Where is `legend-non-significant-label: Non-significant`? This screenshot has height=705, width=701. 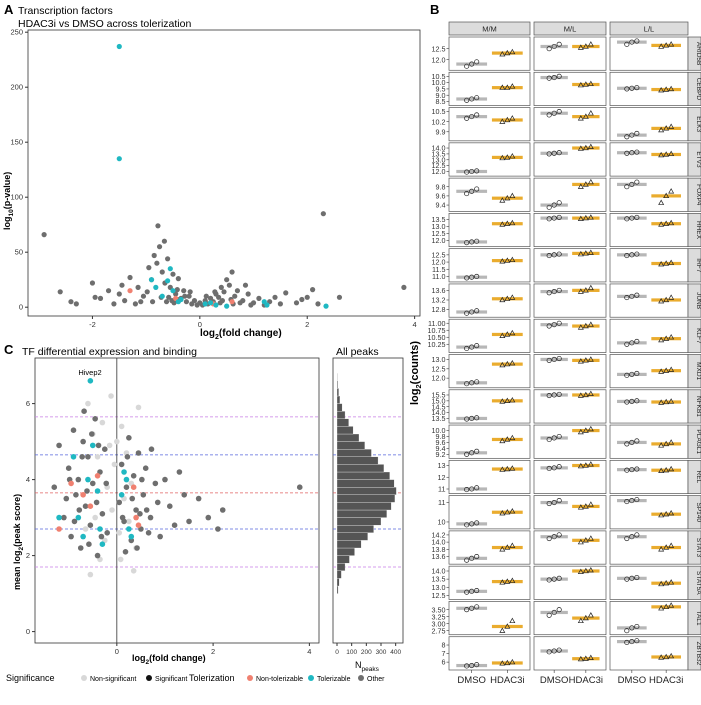 legend-non-significant-label: Non-significant is located at coordinates (113, 679).